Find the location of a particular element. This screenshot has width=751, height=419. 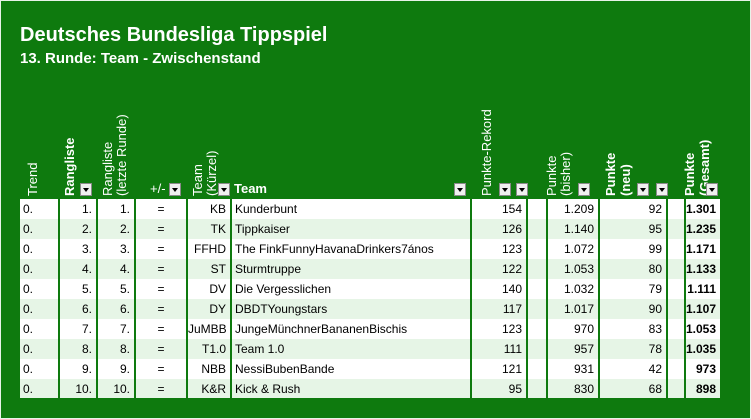

header-plusminus: +/- is located at coordinates (158, 188).